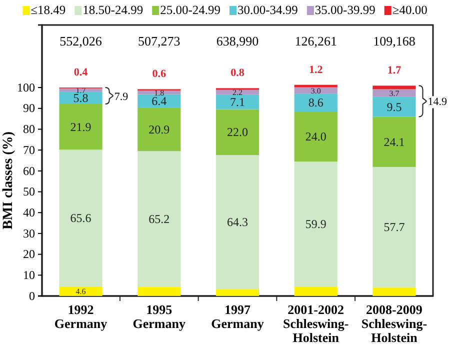 The image size is (450, 356). I want to click on data-label: 21.9, so click(81, 127).